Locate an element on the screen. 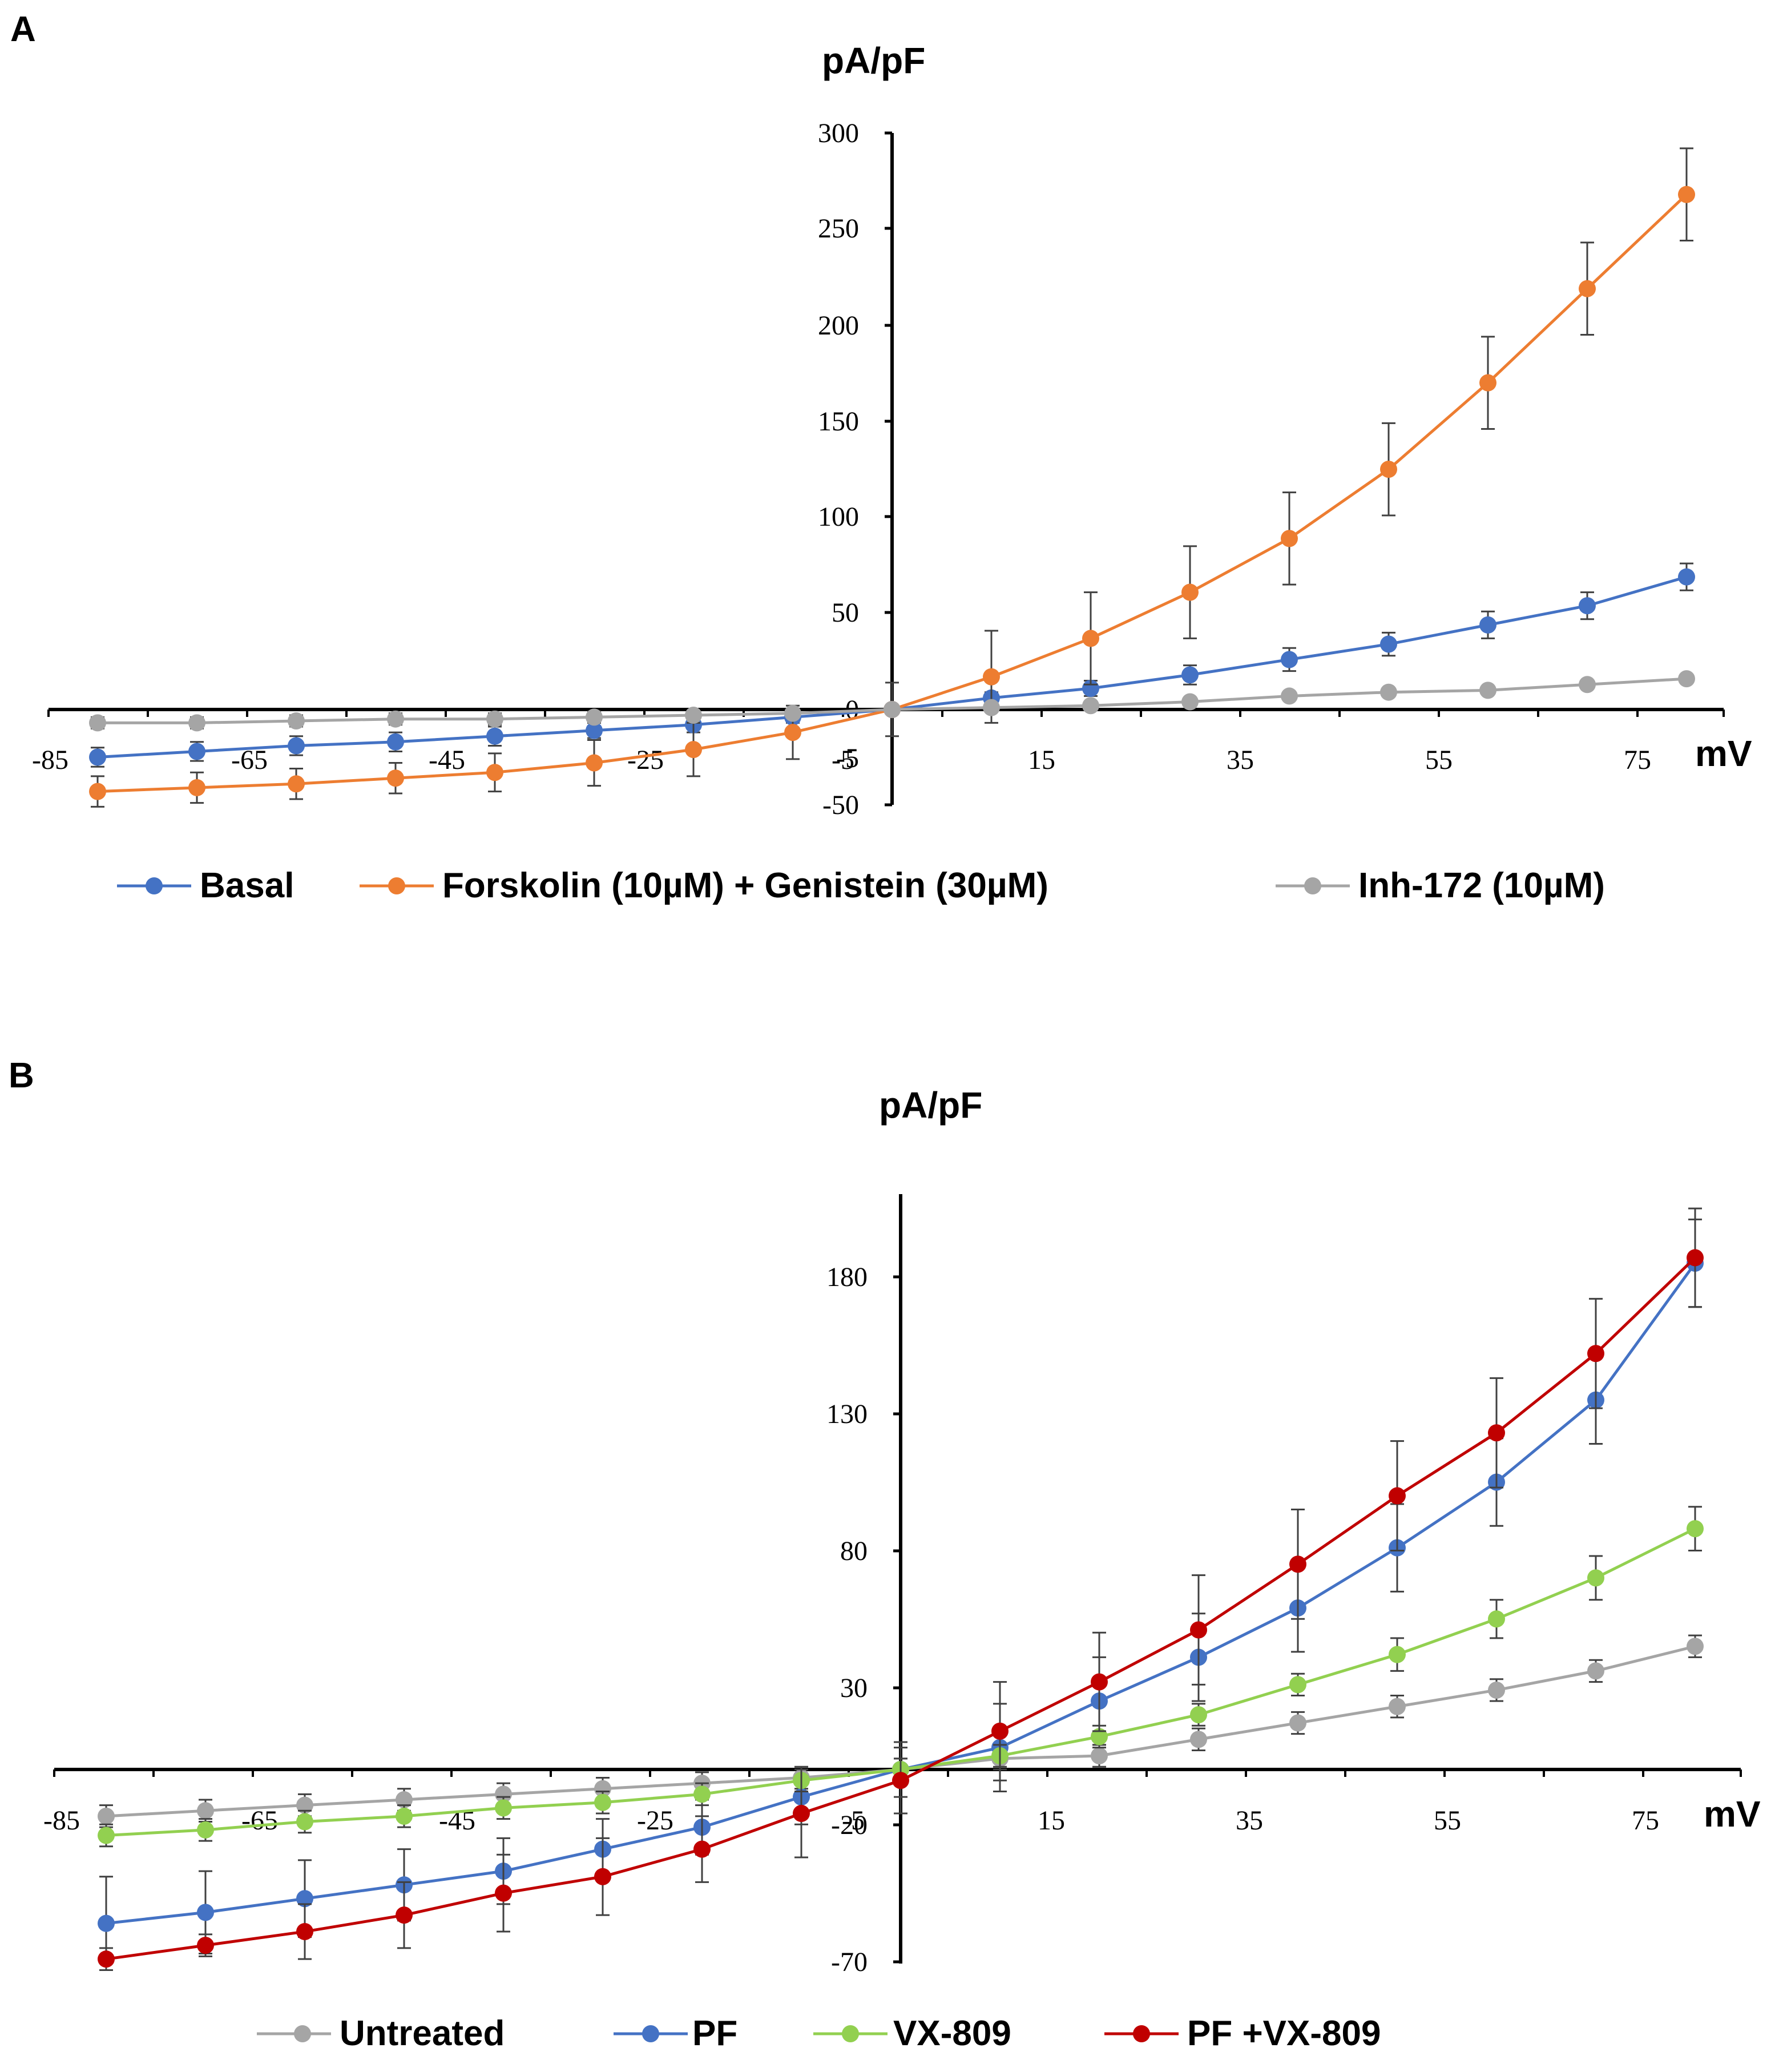 This screenshot has height=2072, width=1787. x-tick-label: -5 is located at coordinates (843, 760).